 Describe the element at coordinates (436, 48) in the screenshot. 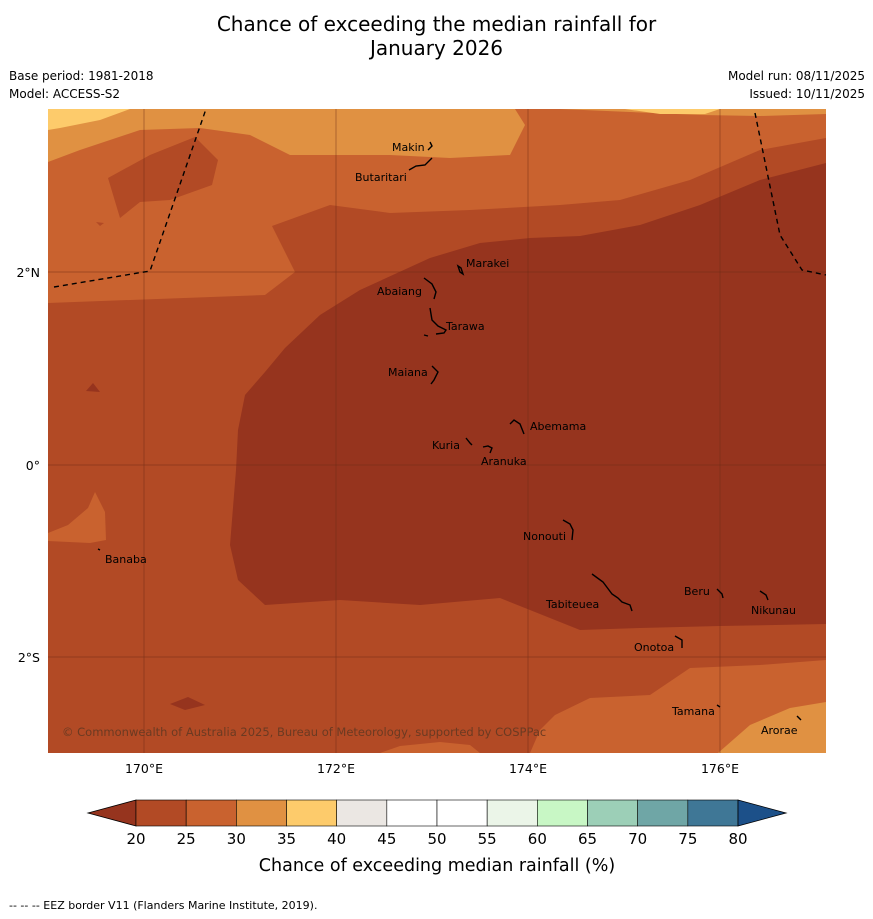

I see `title-line-2: January 2026` at that location.